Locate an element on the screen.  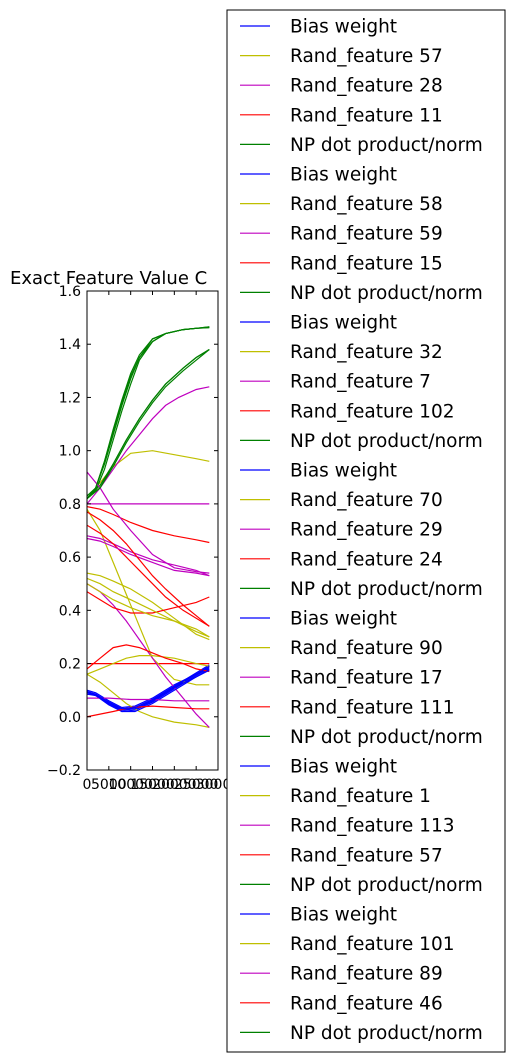
series-group is located at coordinates (148, 527).